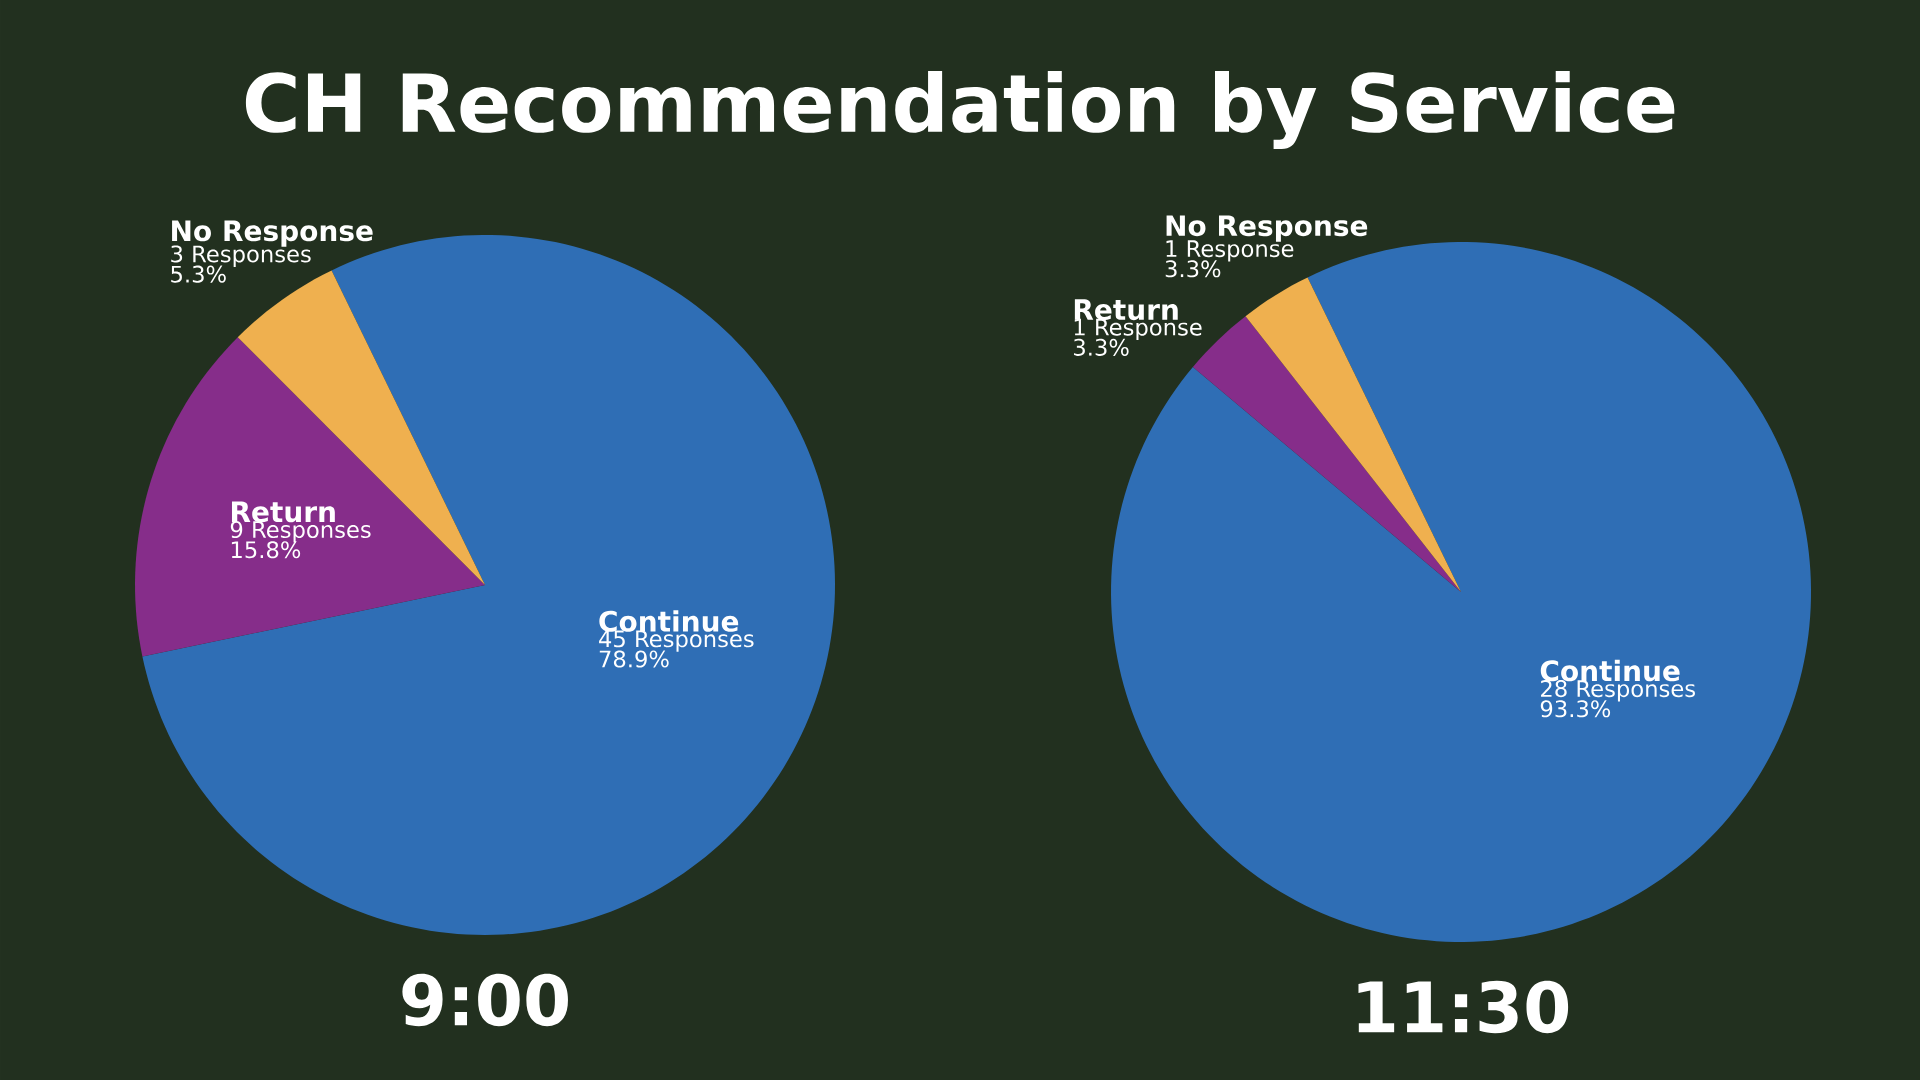  What do you see at coordinates (1193, 269) in the screenshot?
I see `text: 3.3%` at bounding box center [1193, 269].